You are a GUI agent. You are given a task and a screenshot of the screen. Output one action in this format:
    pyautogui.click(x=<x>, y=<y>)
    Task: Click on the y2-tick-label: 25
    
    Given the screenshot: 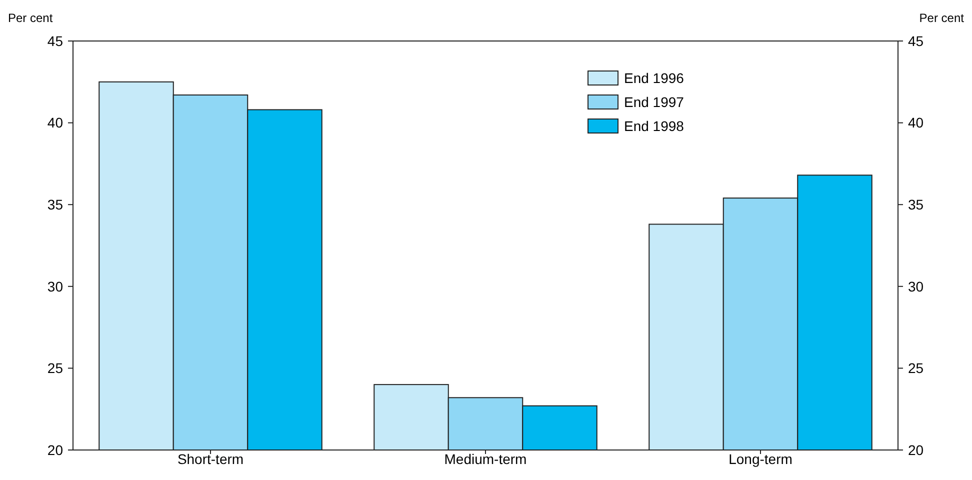 What is the action you would take?
    pyautogui.click(x=916, y=368)
    